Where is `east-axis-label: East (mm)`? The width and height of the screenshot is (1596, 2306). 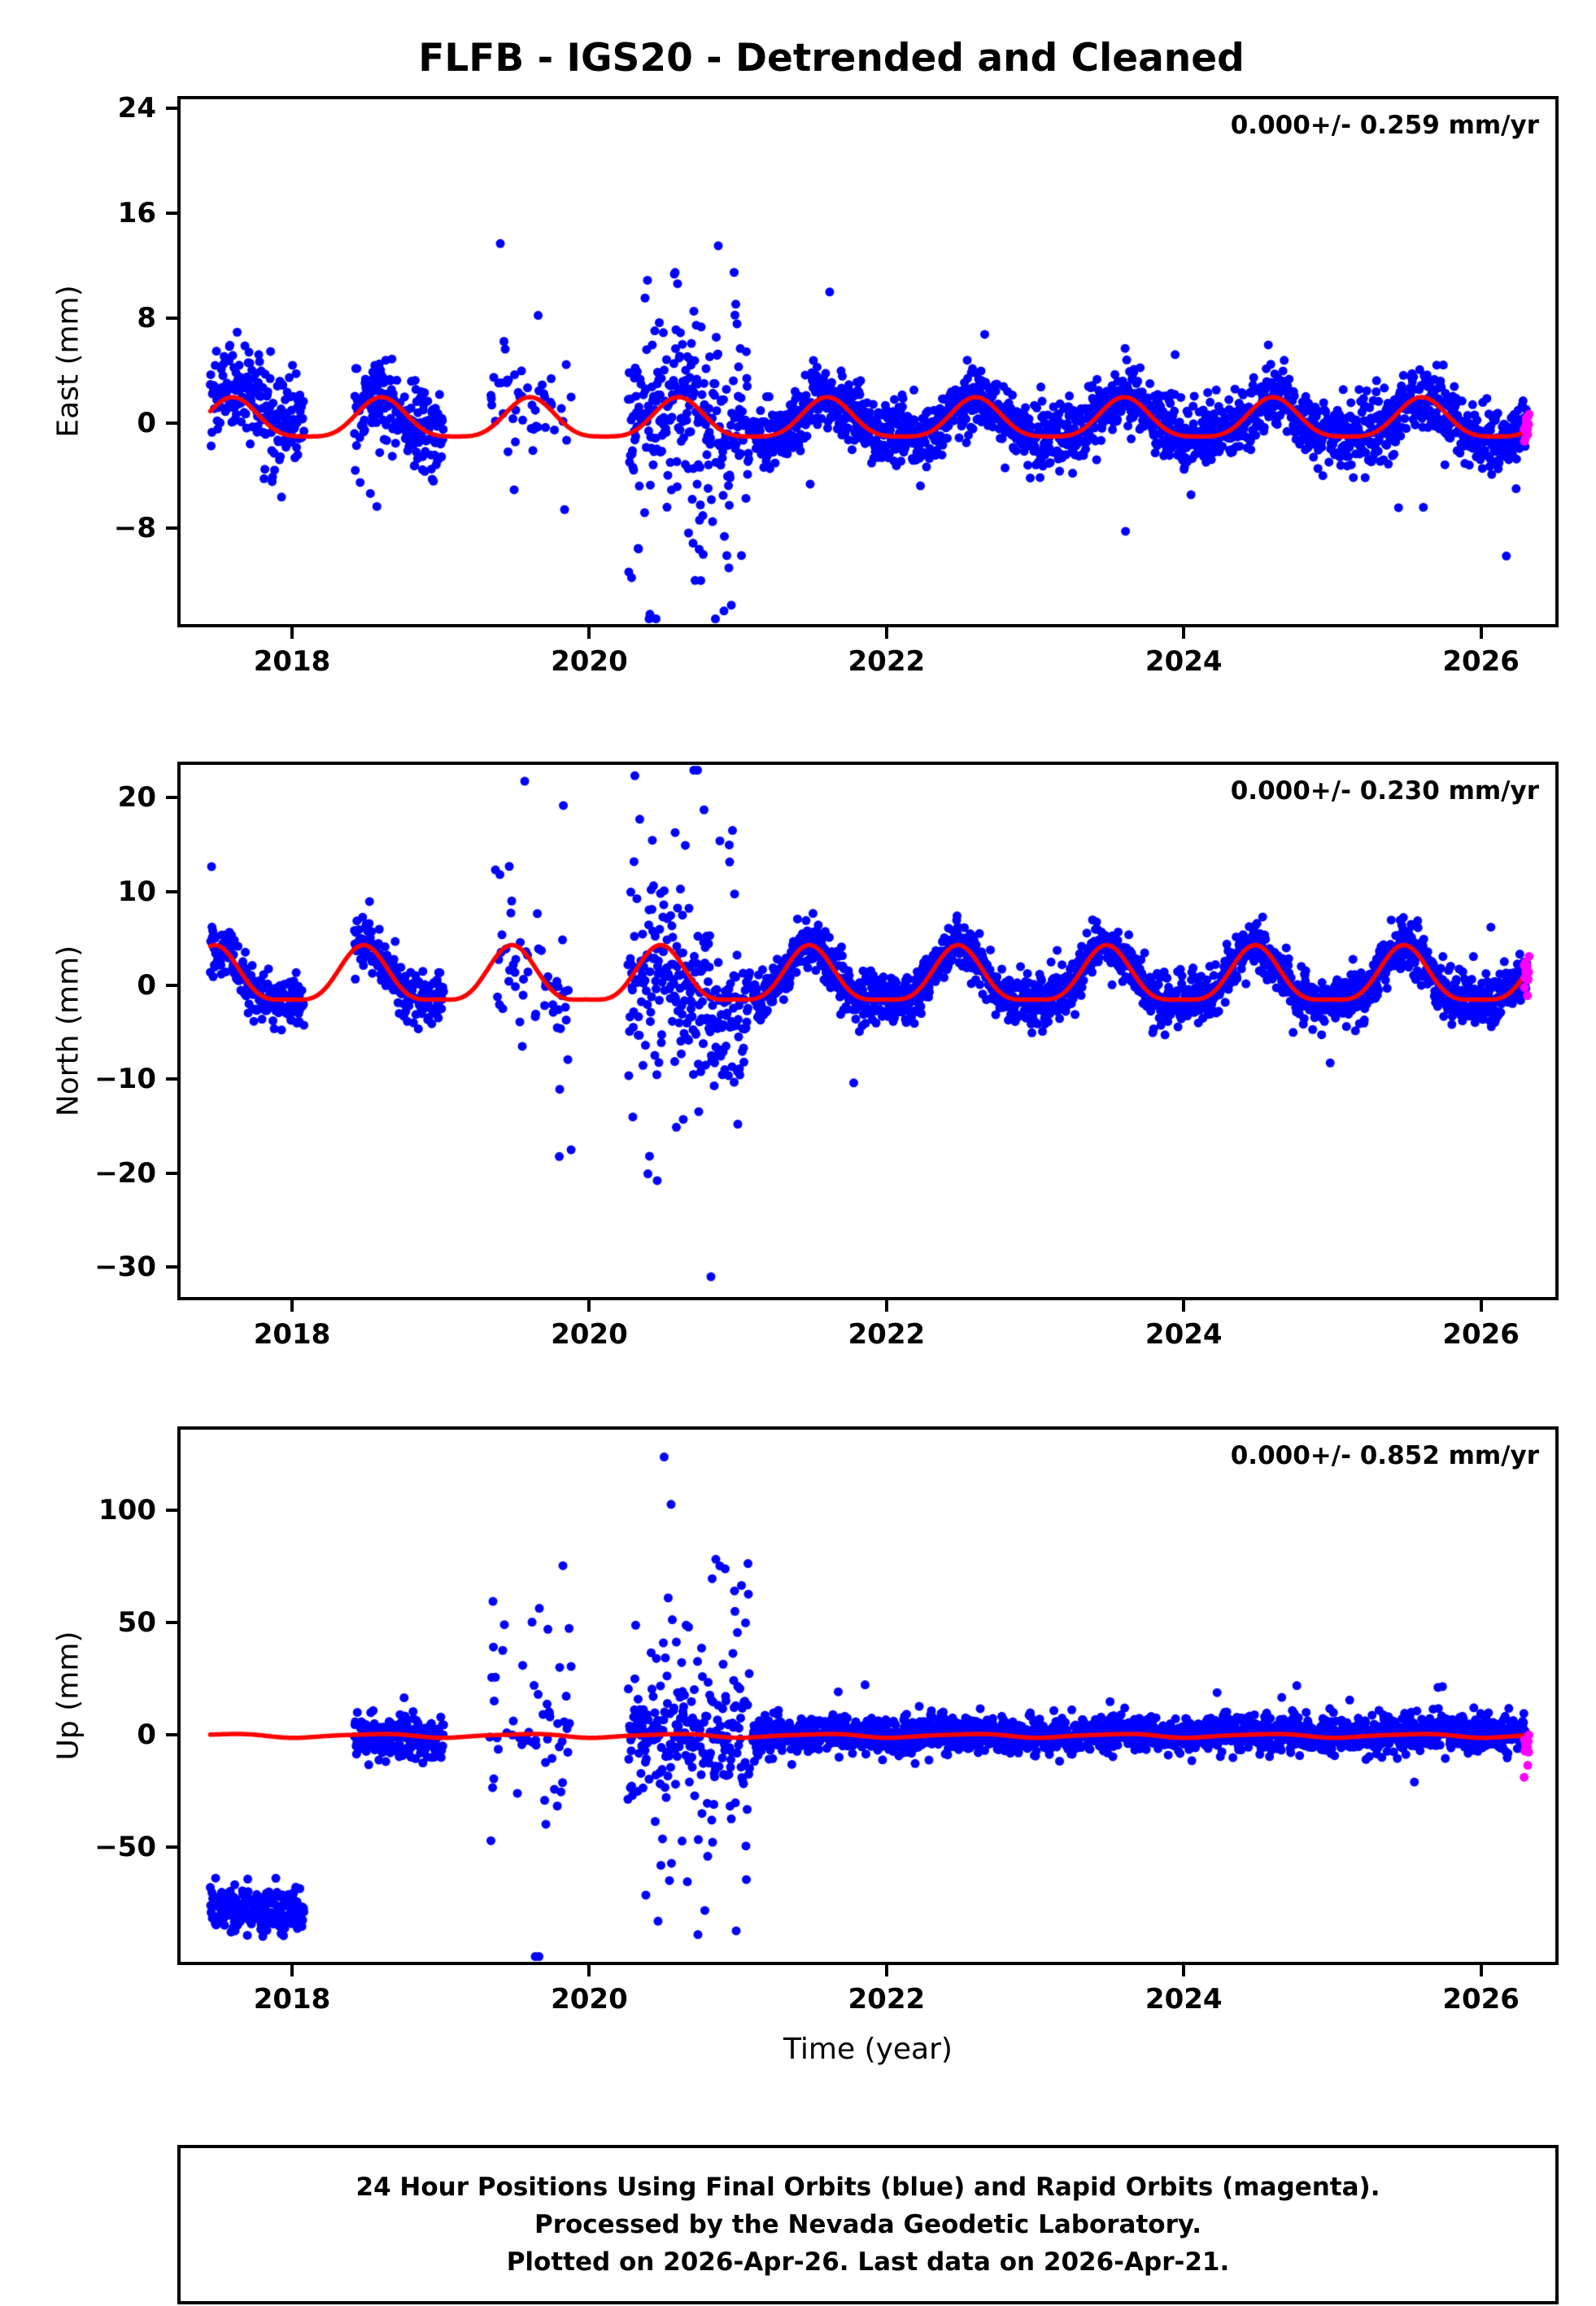
east-axis-label: East (mm) is located at coordinates (68, 361).